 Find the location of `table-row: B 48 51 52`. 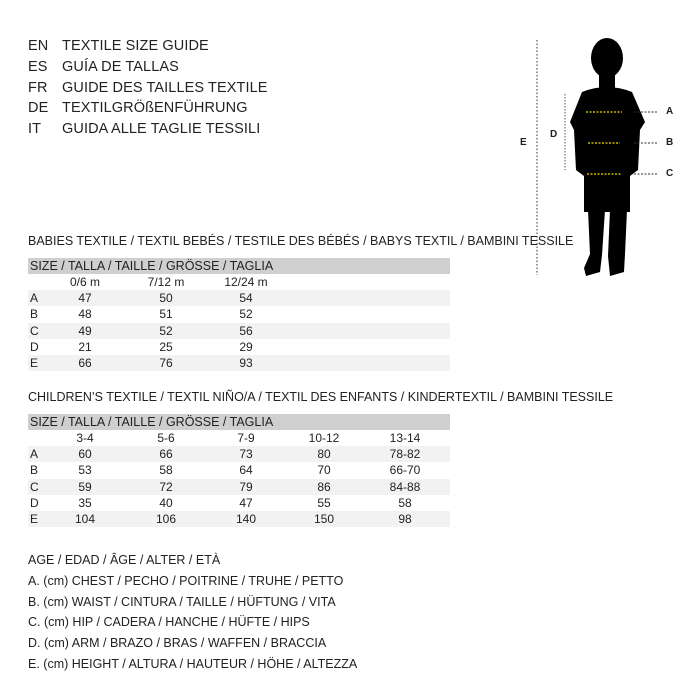

table-row: B 48 51 52 is located at coordinates (239, 314).